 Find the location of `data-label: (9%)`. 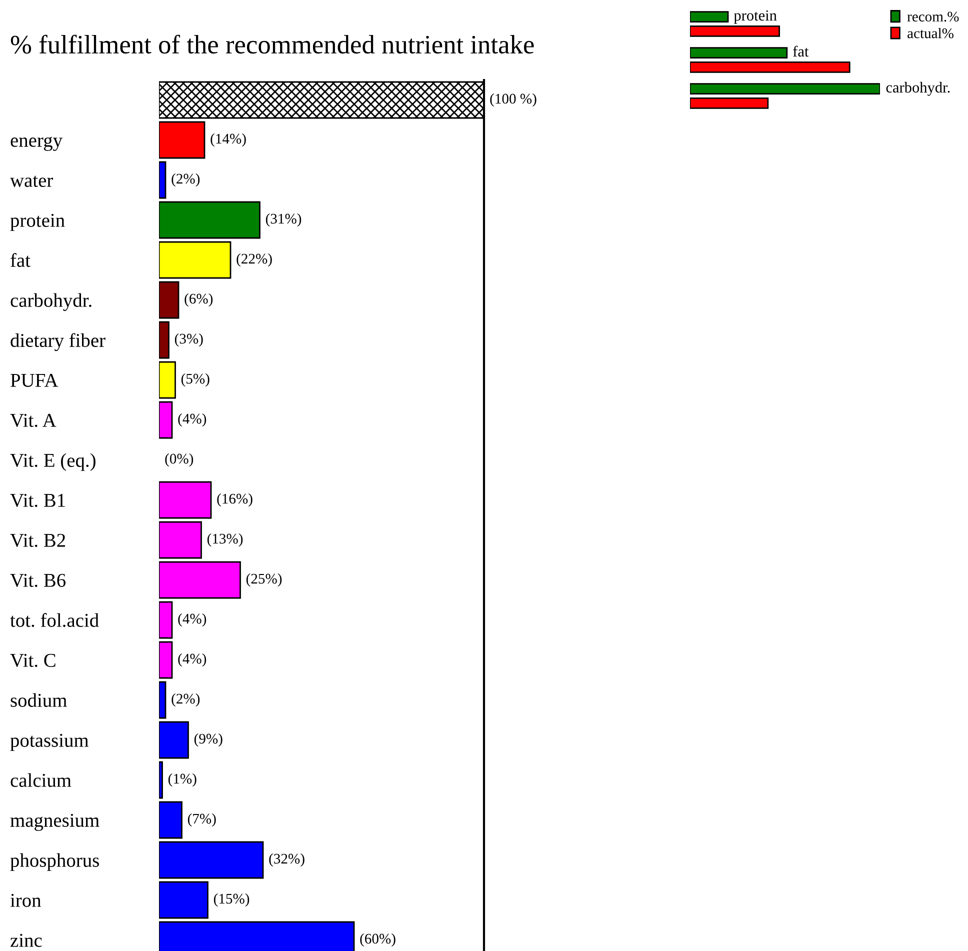

data-label: (9%) is located at coordinates (208, 740).